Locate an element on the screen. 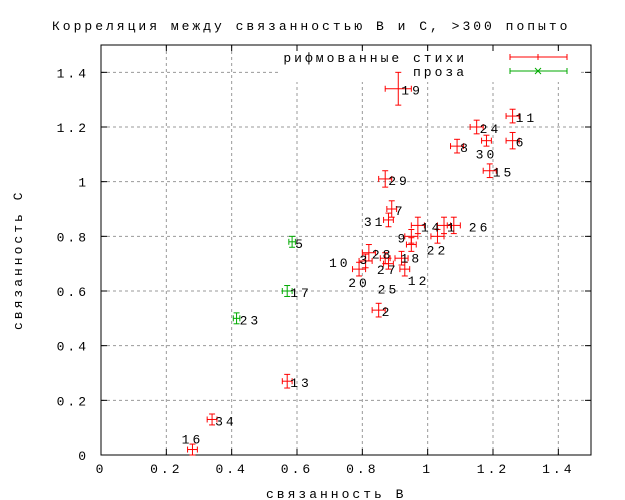  point-label: 19 is located at coordinates (412, 91).